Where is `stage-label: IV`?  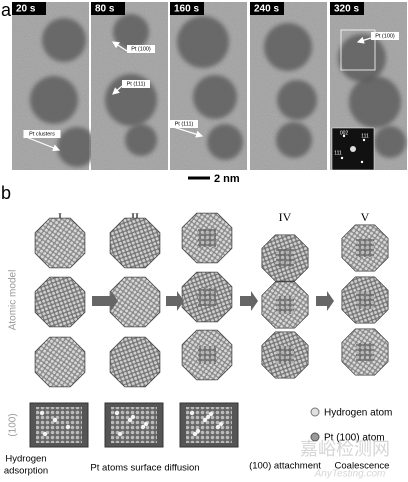 stage-label: IV is located at coordinates (285, 217).